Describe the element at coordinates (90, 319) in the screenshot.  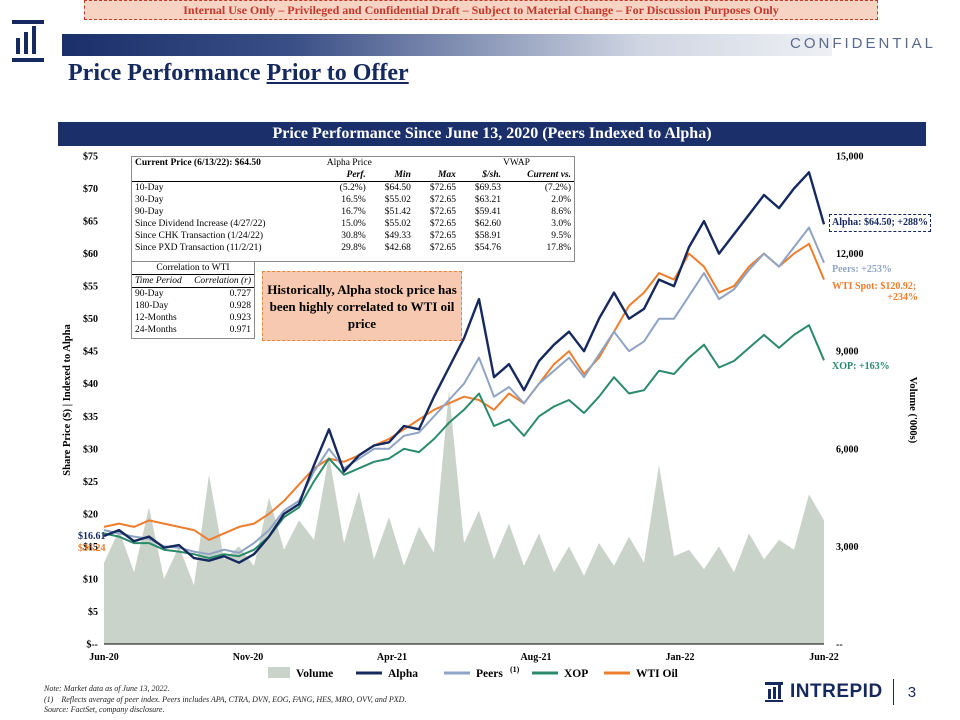
I see `y-tick-label: $50` at that location.